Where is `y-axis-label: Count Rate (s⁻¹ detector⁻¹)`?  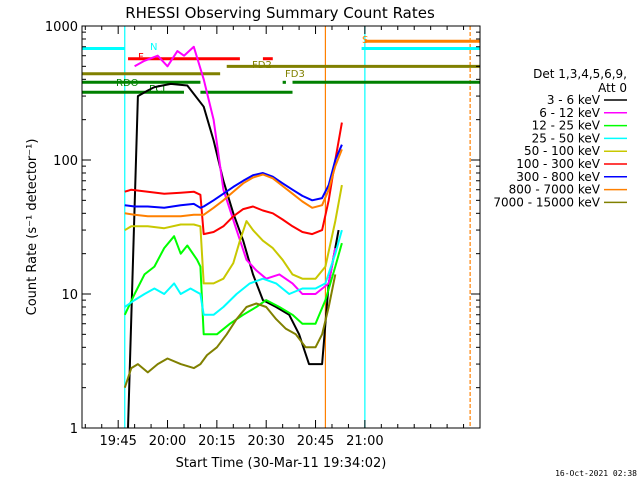
y-axis-label: Count Rate (s⁻¹ detector⁻¹) is located at coordinates (32, 227).